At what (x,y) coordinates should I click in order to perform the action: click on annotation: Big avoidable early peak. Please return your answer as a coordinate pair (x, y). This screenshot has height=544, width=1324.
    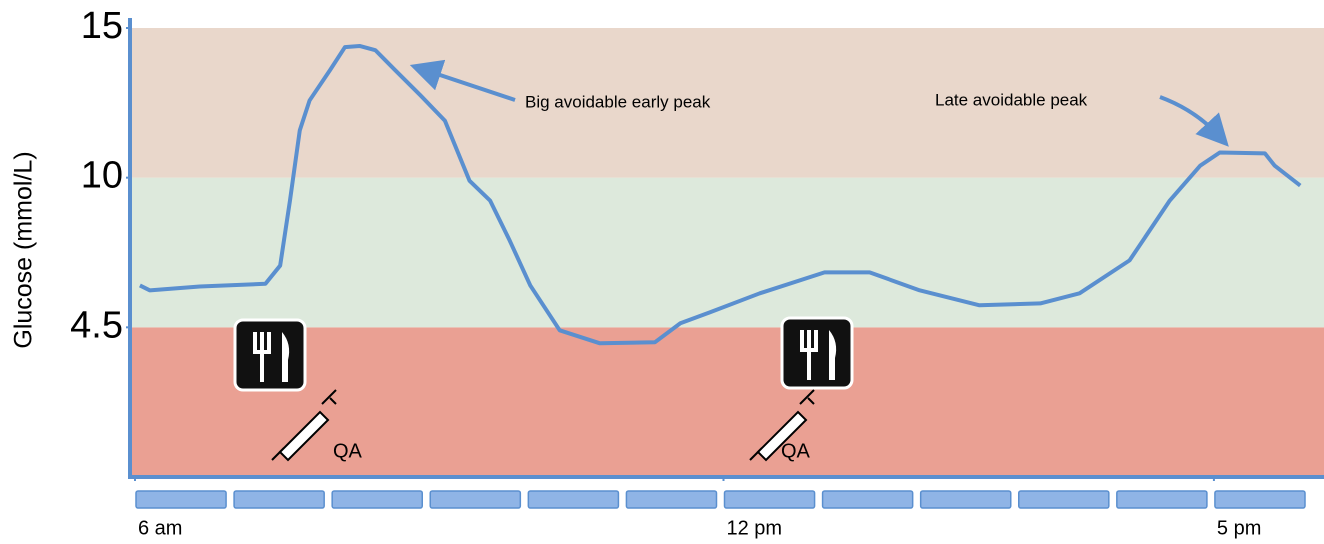
    Looking at the image, I should click on (618, 101).